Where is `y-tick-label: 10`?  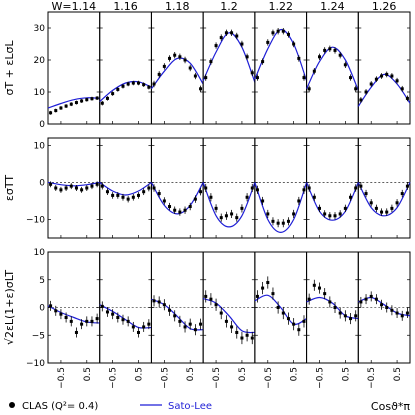 y-tick-label: 10 is located at coordinates (40, 93).